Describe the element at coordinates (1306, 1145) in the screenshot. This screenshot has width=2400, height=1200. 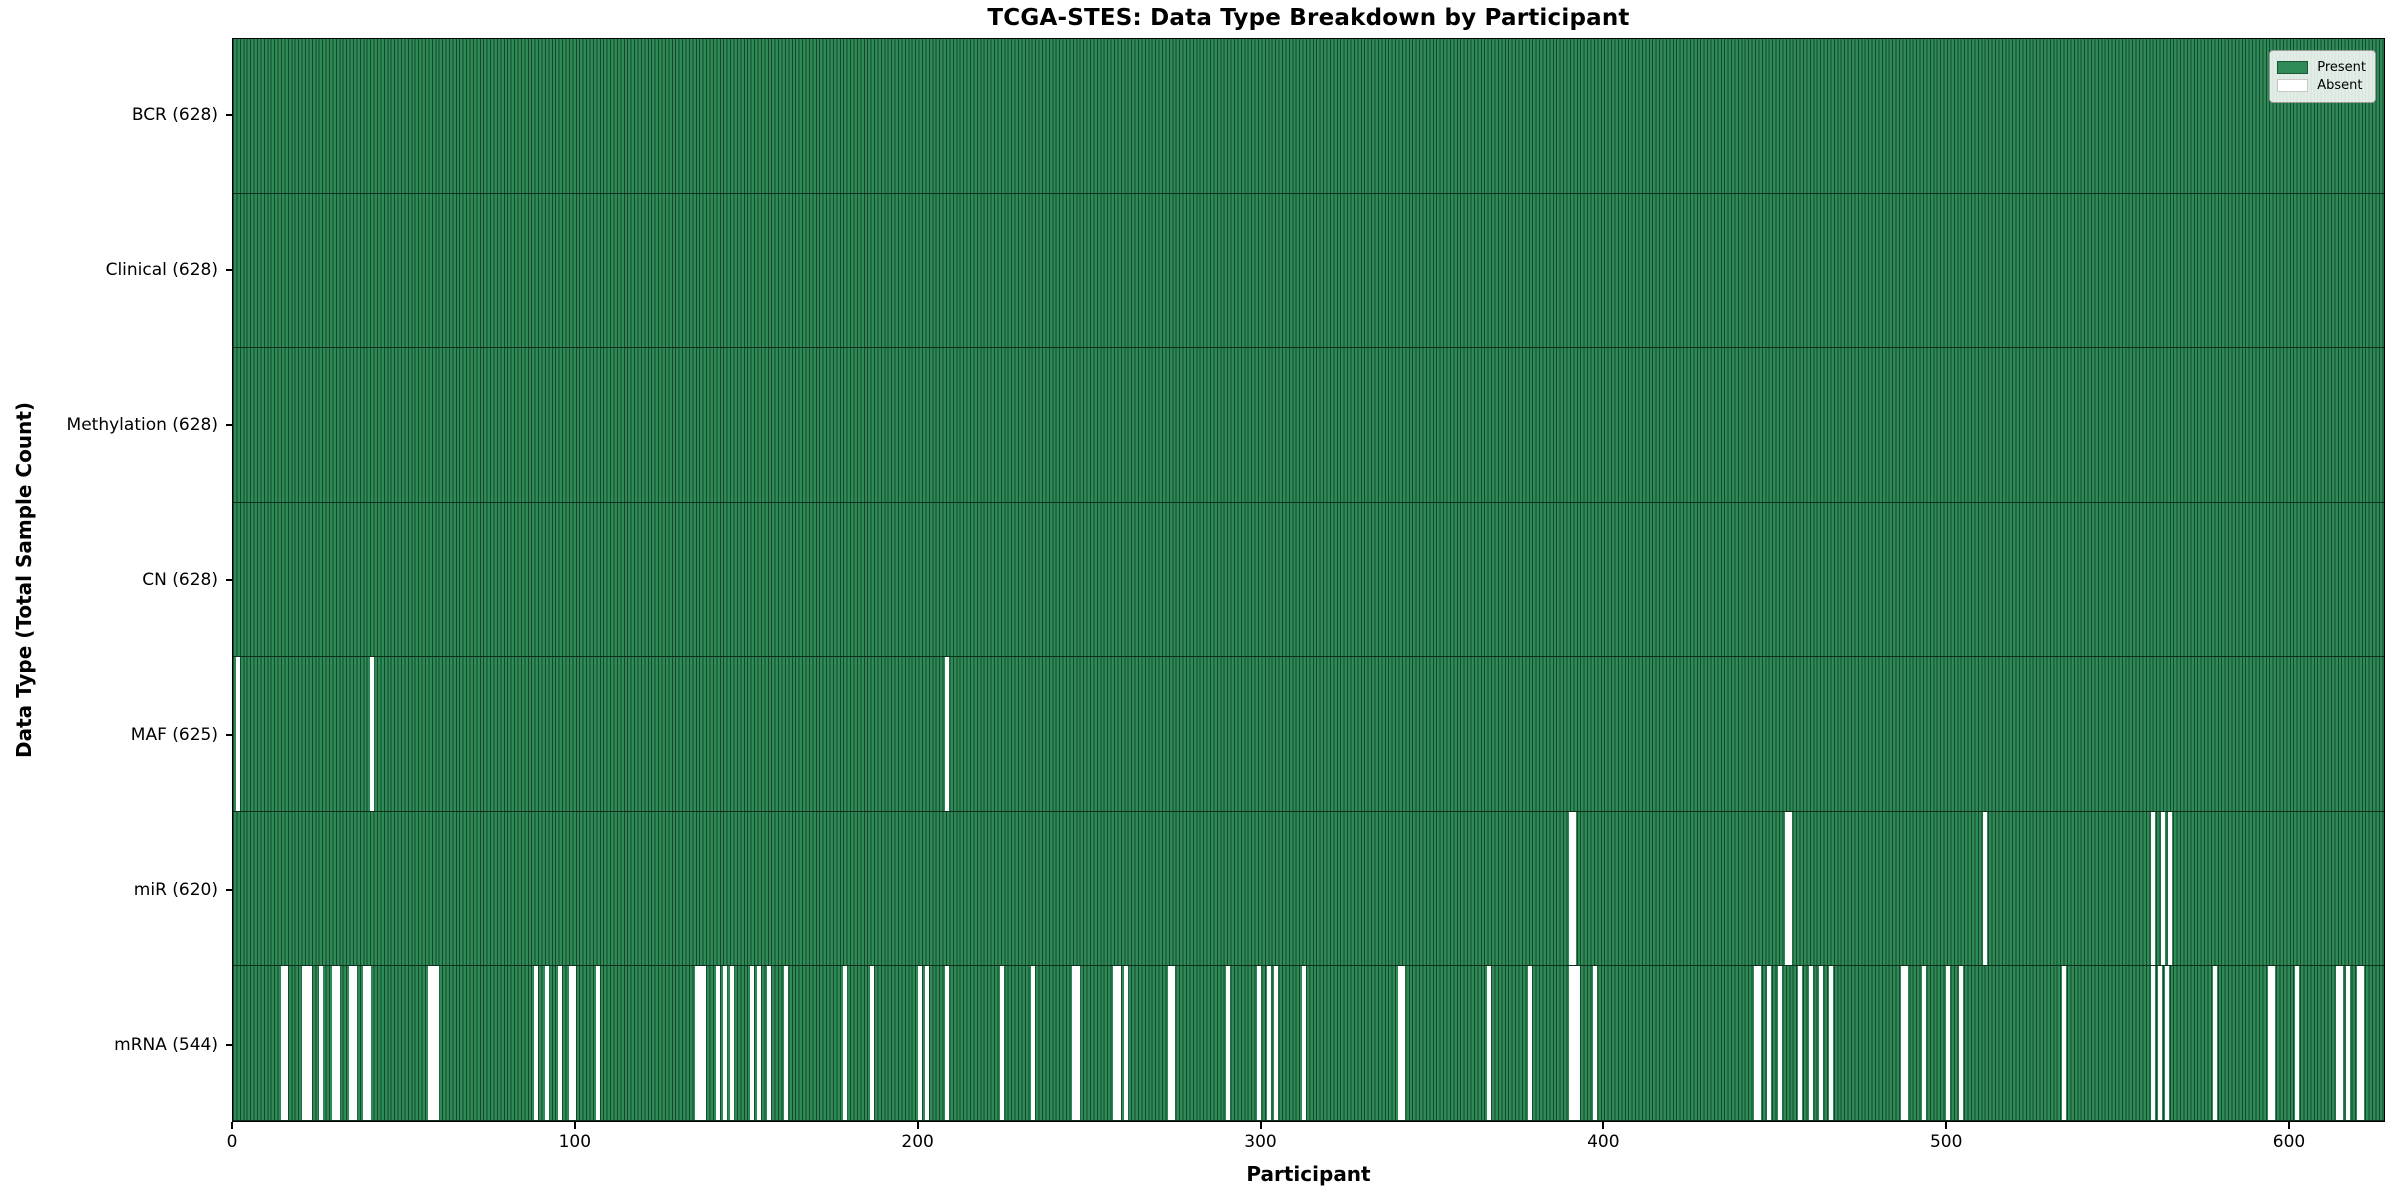
I see `x-axis-ticks: 0 100 200 300 400 500 600` at that location.